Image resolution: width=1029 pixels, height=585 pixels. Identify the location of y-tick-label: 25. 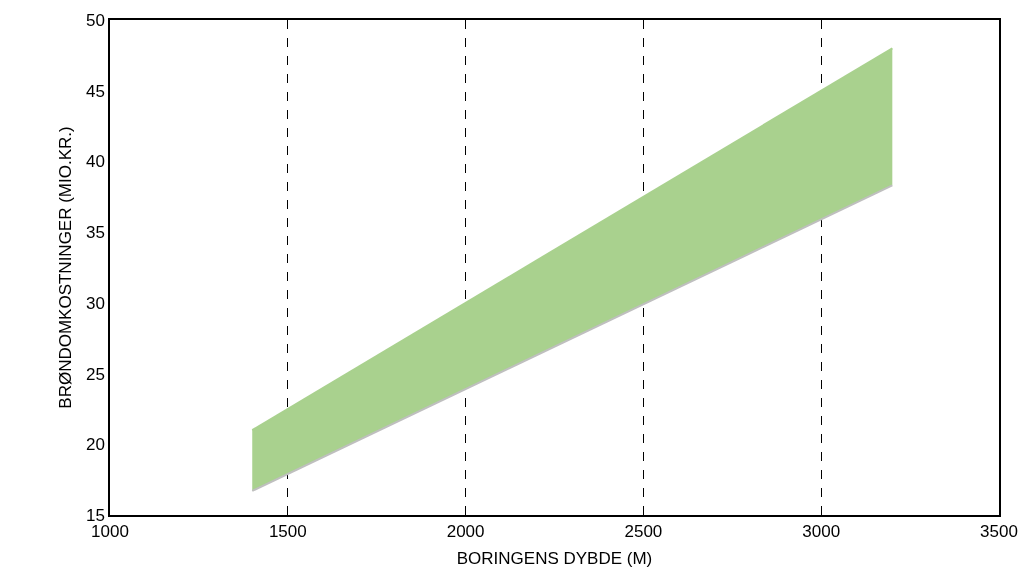
(95, 374).